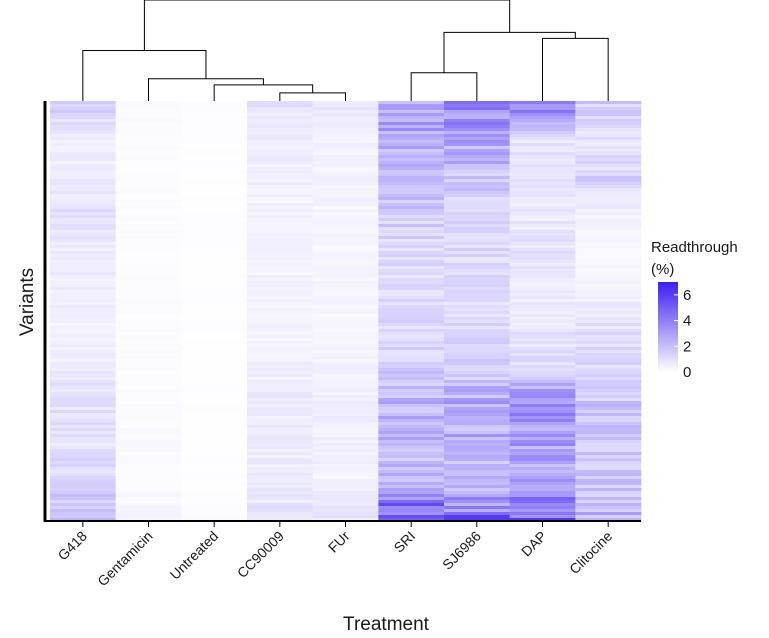  Describe the element at coordinates (590, 552) in the screenshot. I see `x-tick-label-clitocine: Clitocine` at that location.